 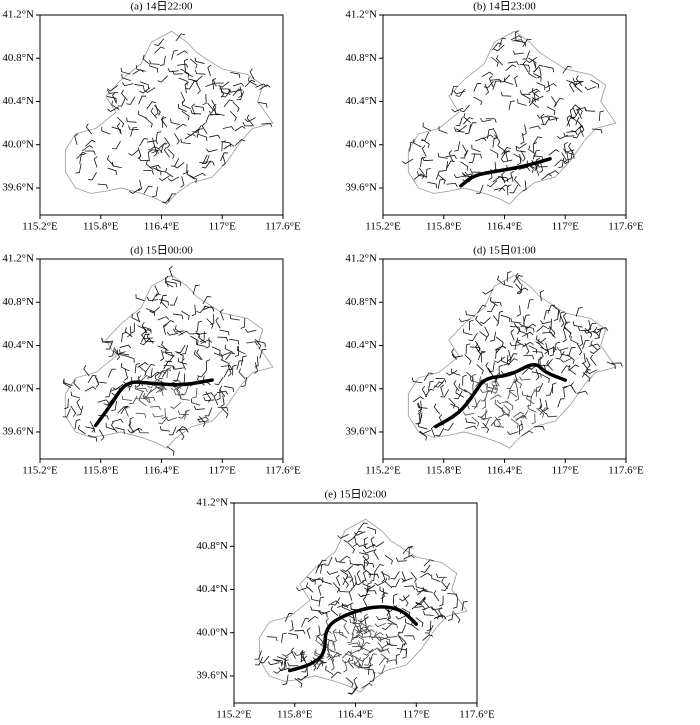 I want to click on x-tick-label: 116.4°E, so click(x=505, y=471).